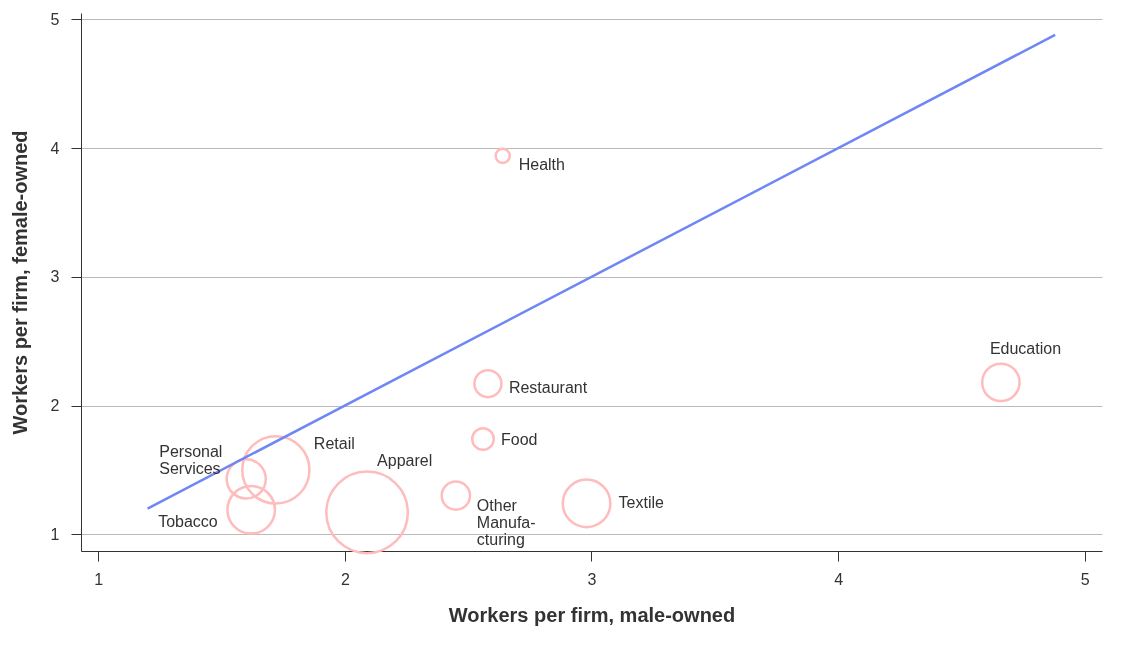 The height and width of the screenshot is (645, 1125). What do you see at coordinates (188, 521) in the screenshot?
I see `annotation: Tobacco` at bounding box center [188, 521].